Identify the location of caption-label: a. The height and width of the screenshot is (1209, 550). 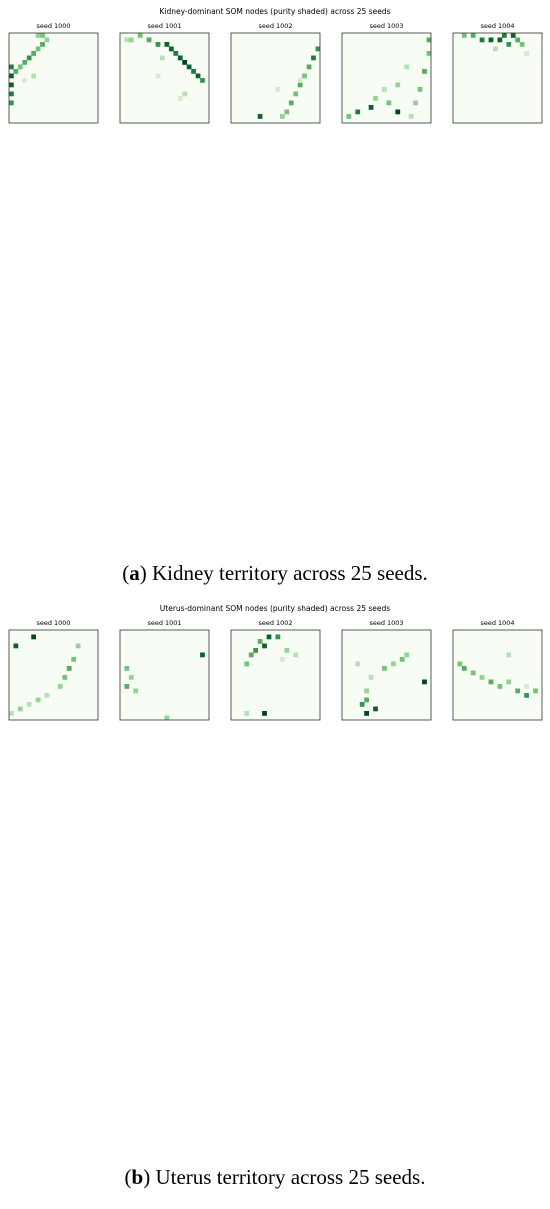
(134, 573).